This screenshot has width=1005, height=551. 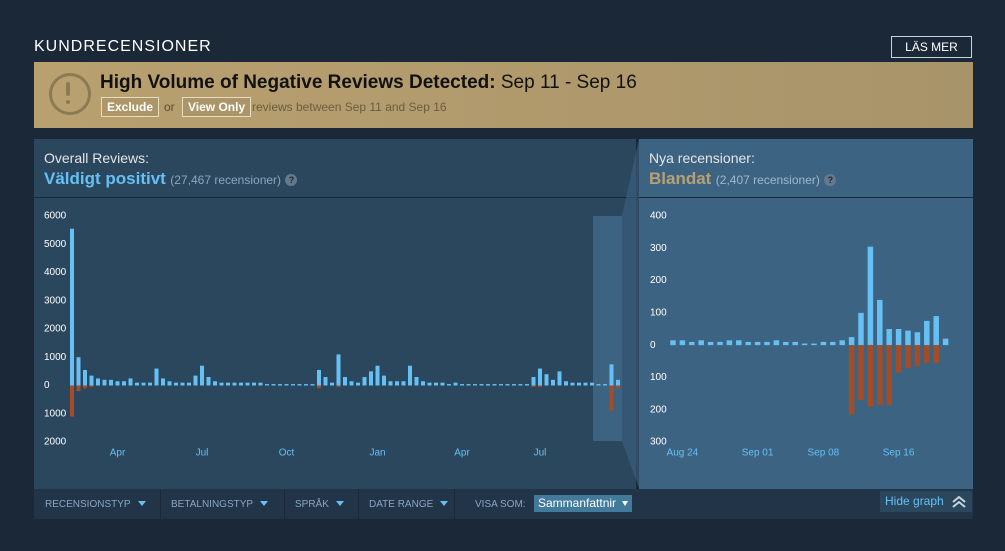 I want to click on alert-icon, so click(x=70, y=94).